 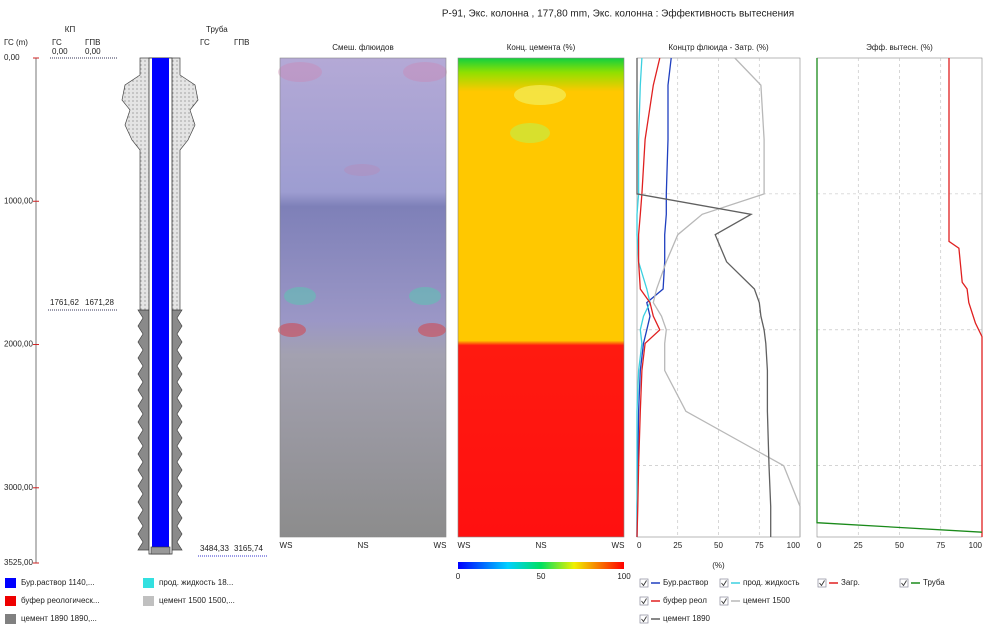 I want to click on wellbore, so click(x=160, y=306).